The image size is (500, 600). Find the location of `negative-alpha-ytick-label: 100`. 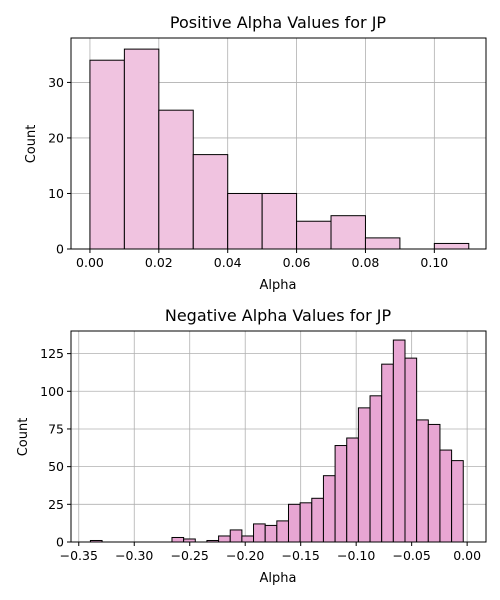

negative-alpha-ytick-label: 100 is located at coordinates (52, 391).